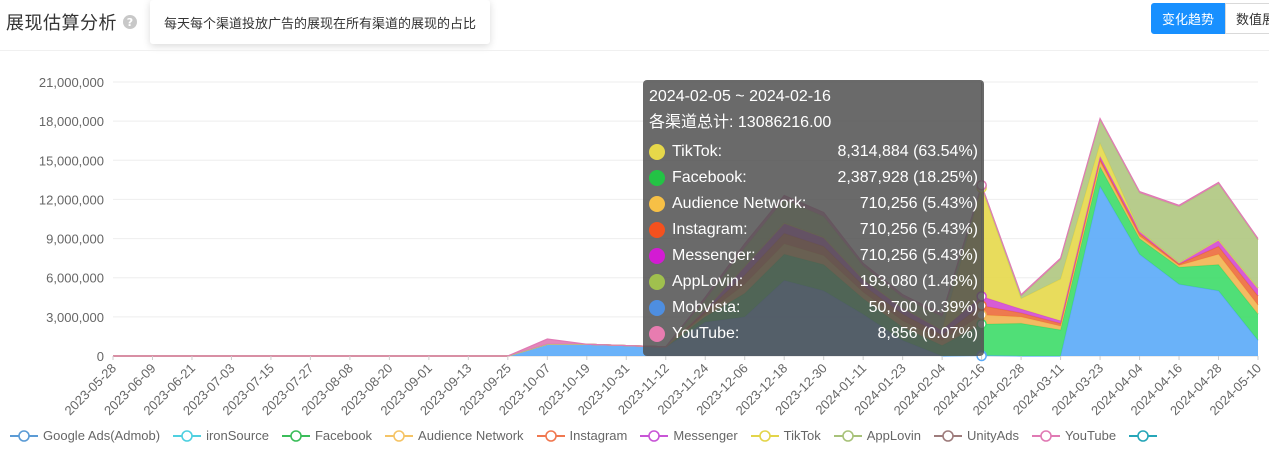 The height and width of the screenshot is (451, 1269). Describe the element at coordinates (100, 356) in the screenshot. I see `y-tick-label: 0` at that location.